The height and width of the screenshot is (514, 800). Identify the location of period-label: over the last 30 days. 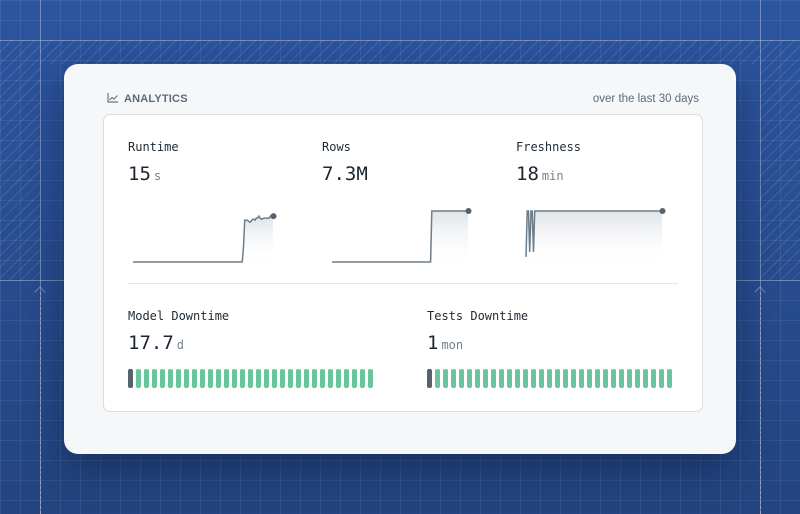
(645, 99).